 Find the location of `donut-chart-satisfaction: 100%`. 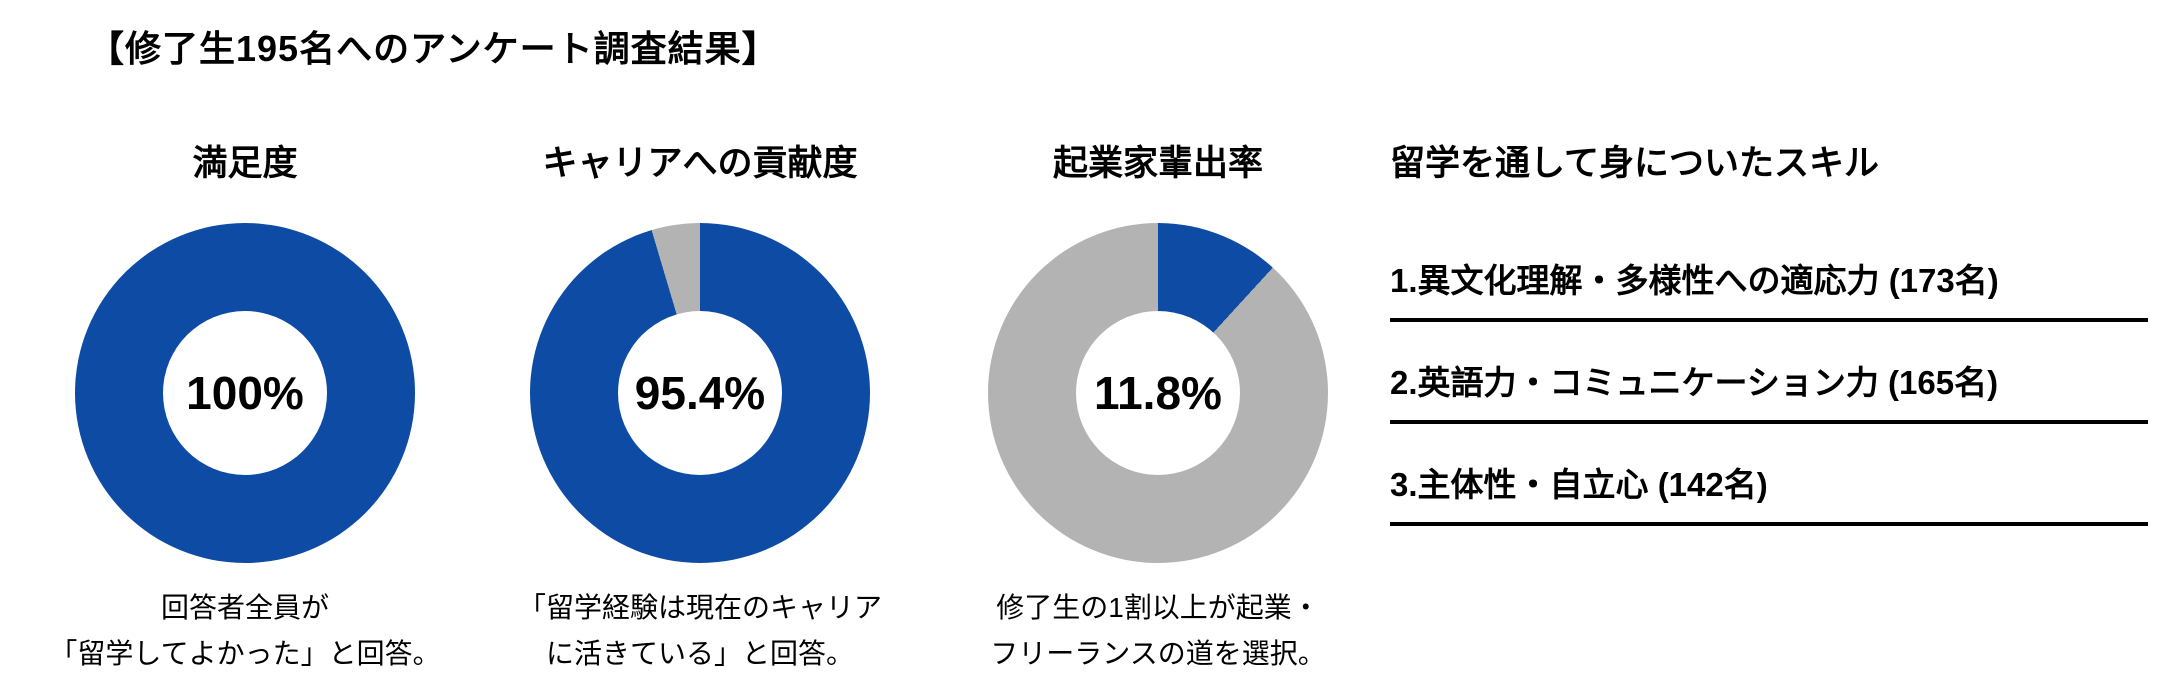

donut-chart-satisfaction: 100% is located at coordinates (245, 393).